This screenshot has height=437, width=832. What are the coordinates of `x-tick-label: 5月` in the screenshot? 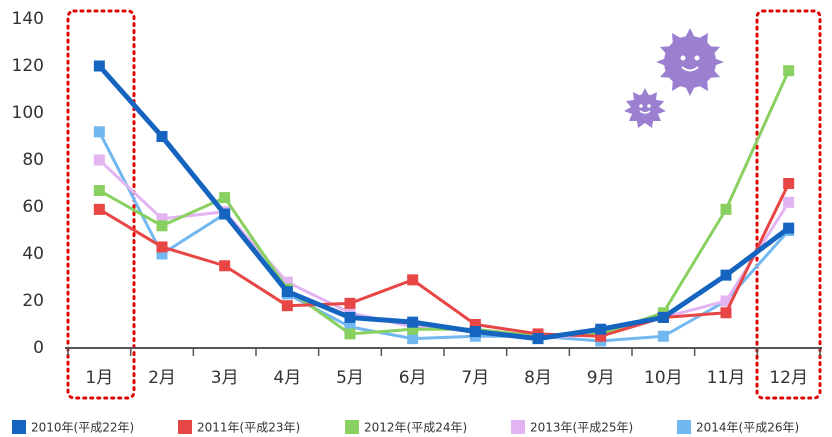 It's located at (350, 378).